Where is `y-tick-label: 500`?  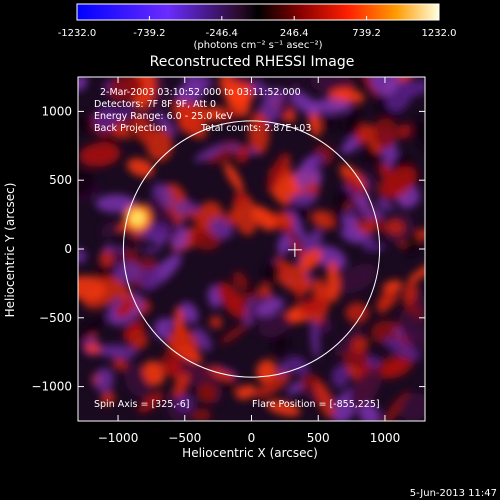 y-tick-label: 500 is located at coordinates (60, 180).